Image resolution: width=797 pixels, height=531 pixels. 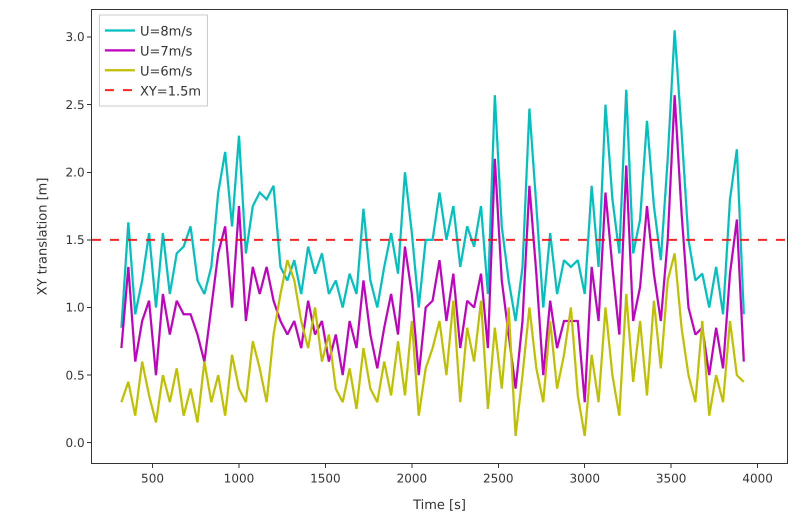 What do you see at coordinates (166, 72) in the screenshot?
I see `legend-label: U=6m/s` at bounding box center [166, 72].